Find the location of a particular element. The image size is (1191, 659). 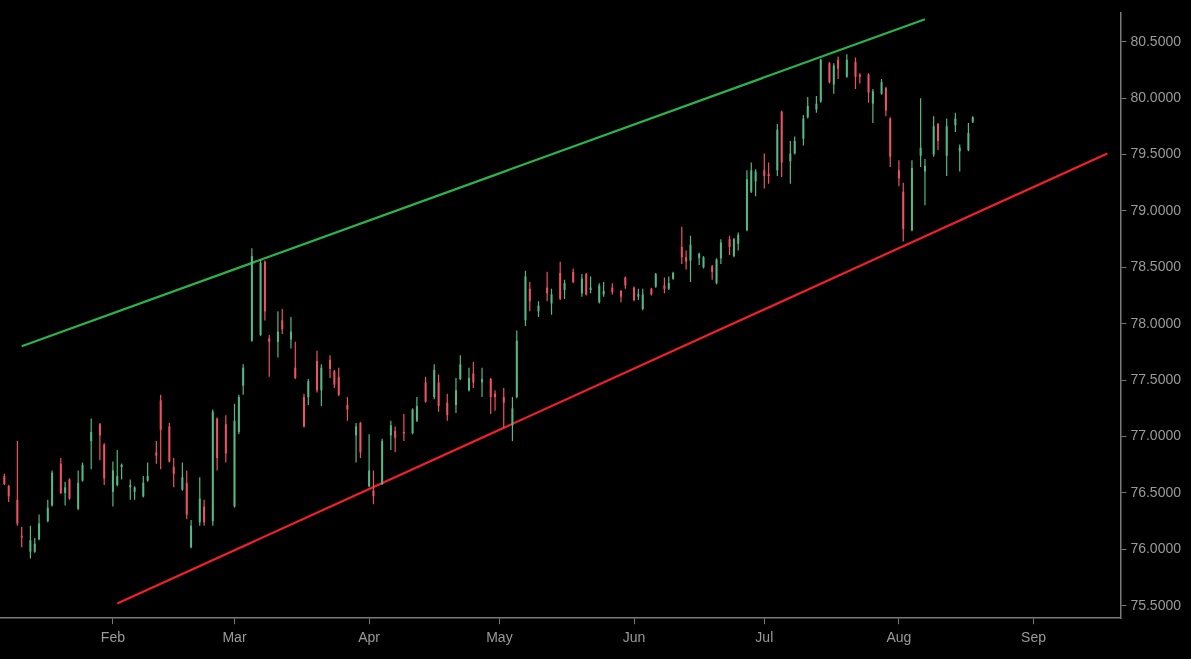

x-tick-label: Aug is located at coordinates (899, 637).